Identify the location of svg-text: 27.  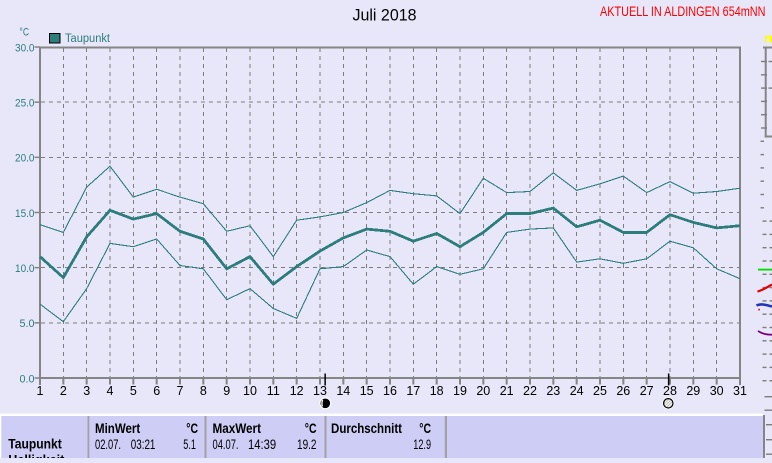
(647, 391).